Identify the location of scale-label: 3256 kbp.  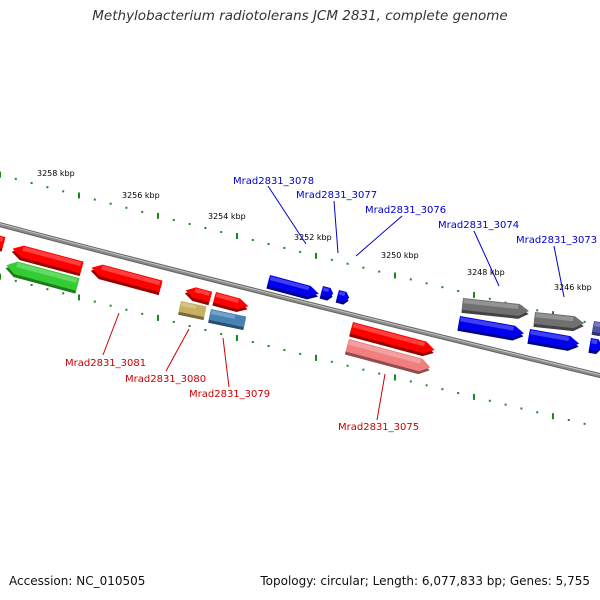
(141, 195).